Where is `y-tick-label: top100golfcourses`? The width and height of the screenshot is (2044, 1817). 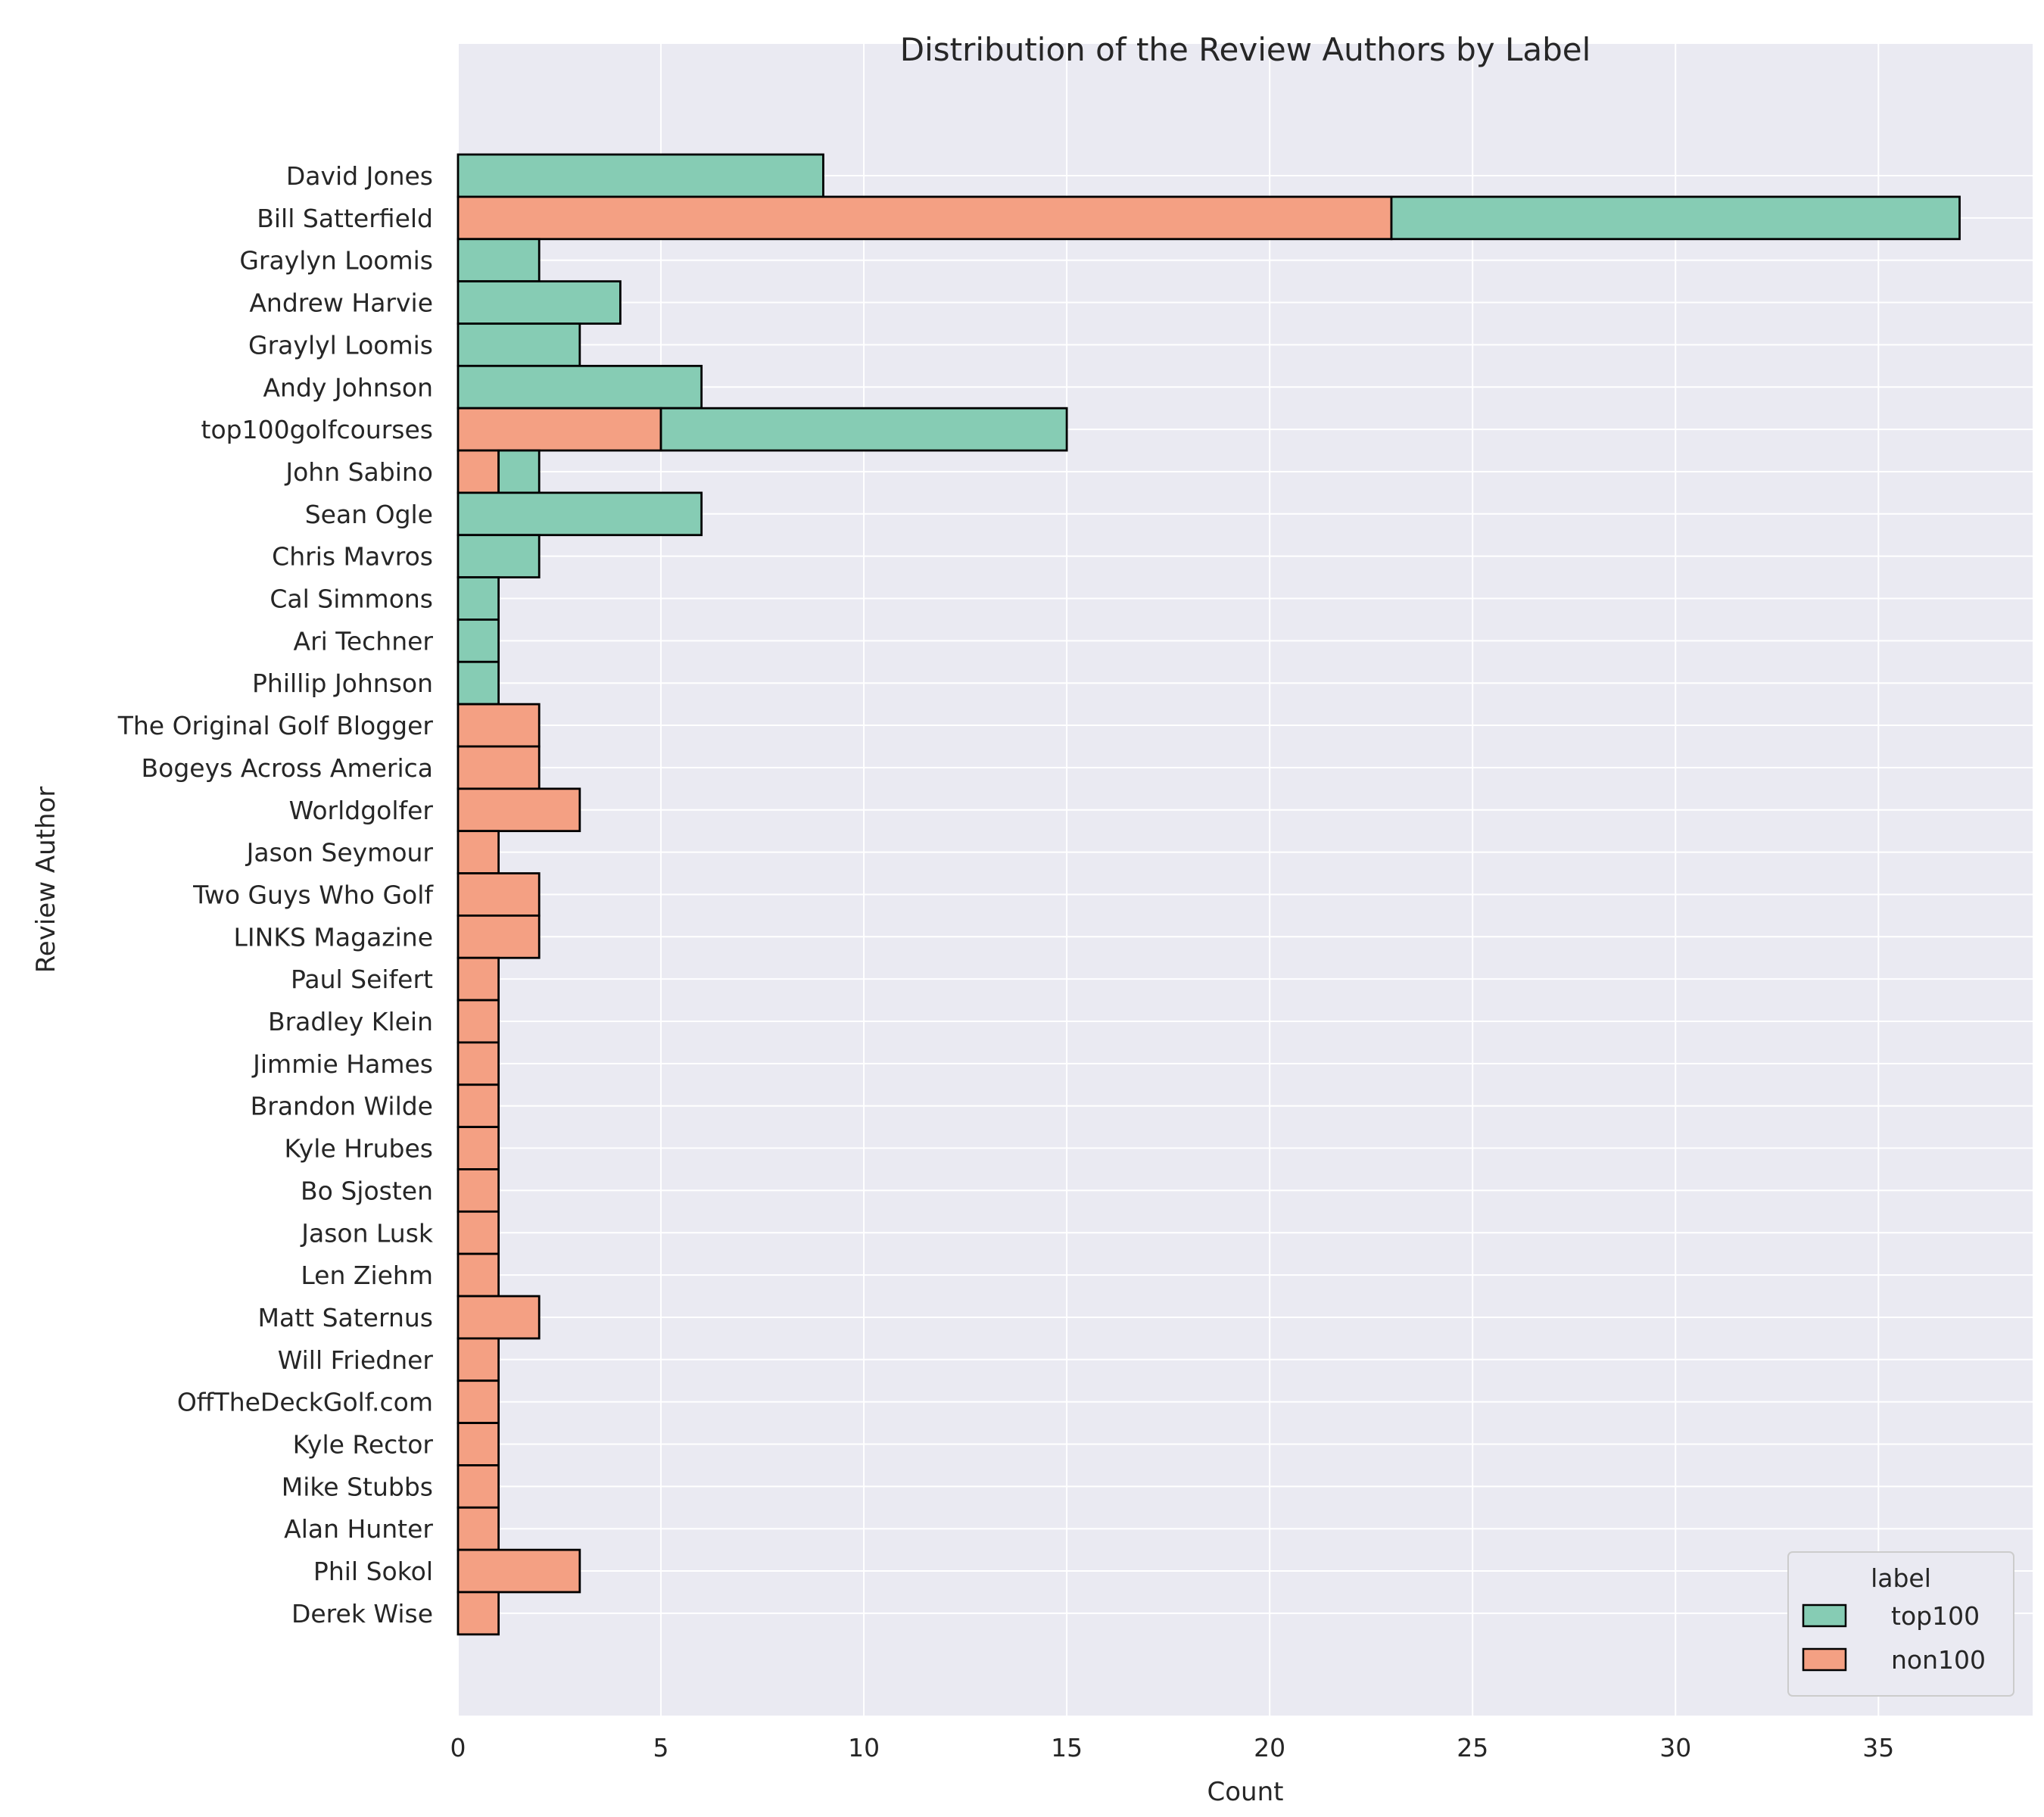 y-tick-label: top100golfcourses is located at coordinates (317, 429).